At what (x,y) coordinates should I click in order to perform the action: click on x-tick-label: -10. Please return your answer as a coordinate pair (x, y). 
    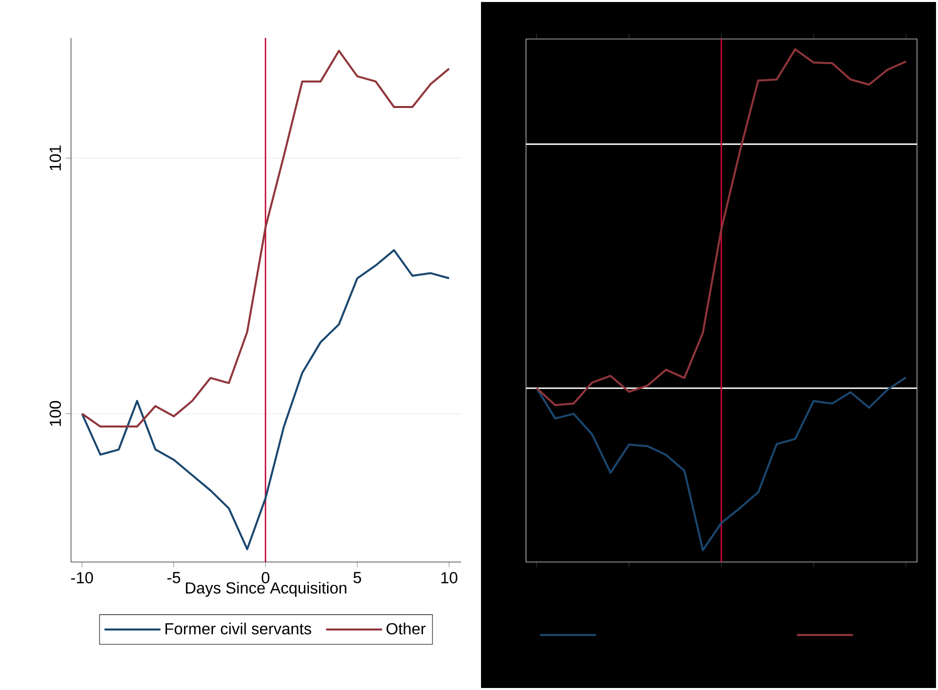
    Looking at the image, I should click on (82, 578).